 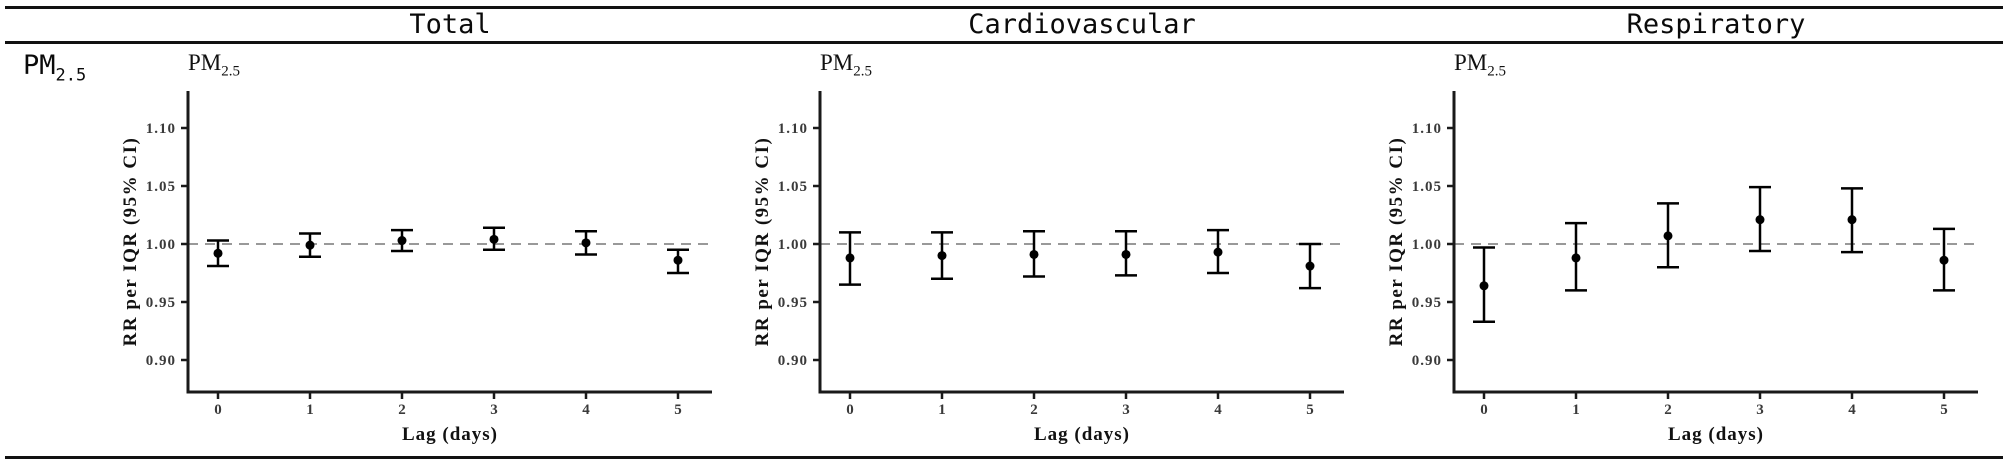 I want to click on row-label-pm25: PM2.5, so click(x=54, y=67).